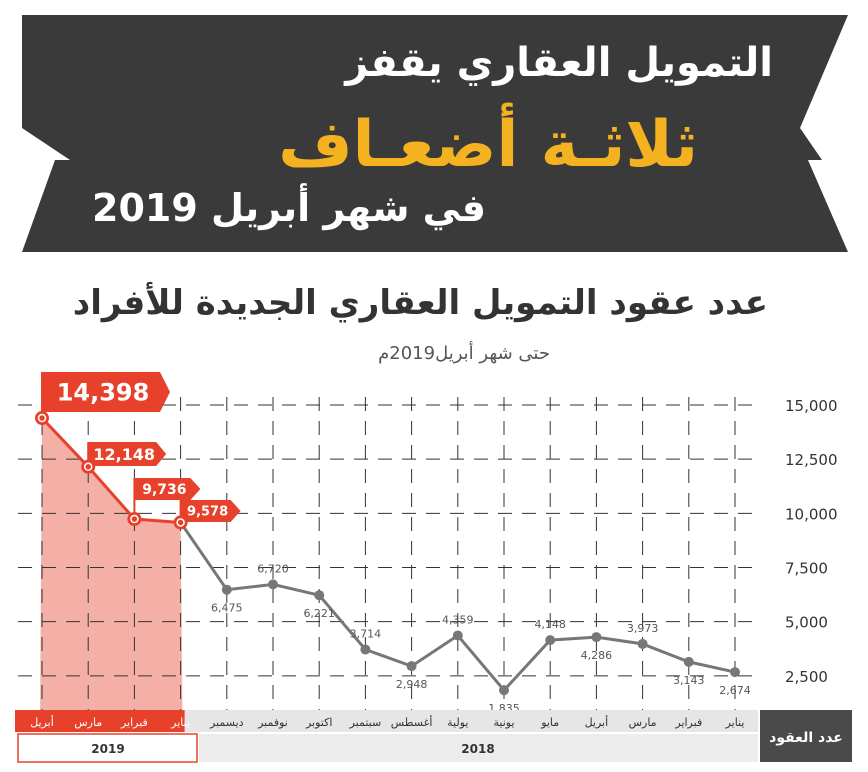 The image size is (868, 772). What do you see at coordinates (318, 722) in the screenshot?
I see `x-tick-label: اكتوبر` at bounding box center [318, 722].